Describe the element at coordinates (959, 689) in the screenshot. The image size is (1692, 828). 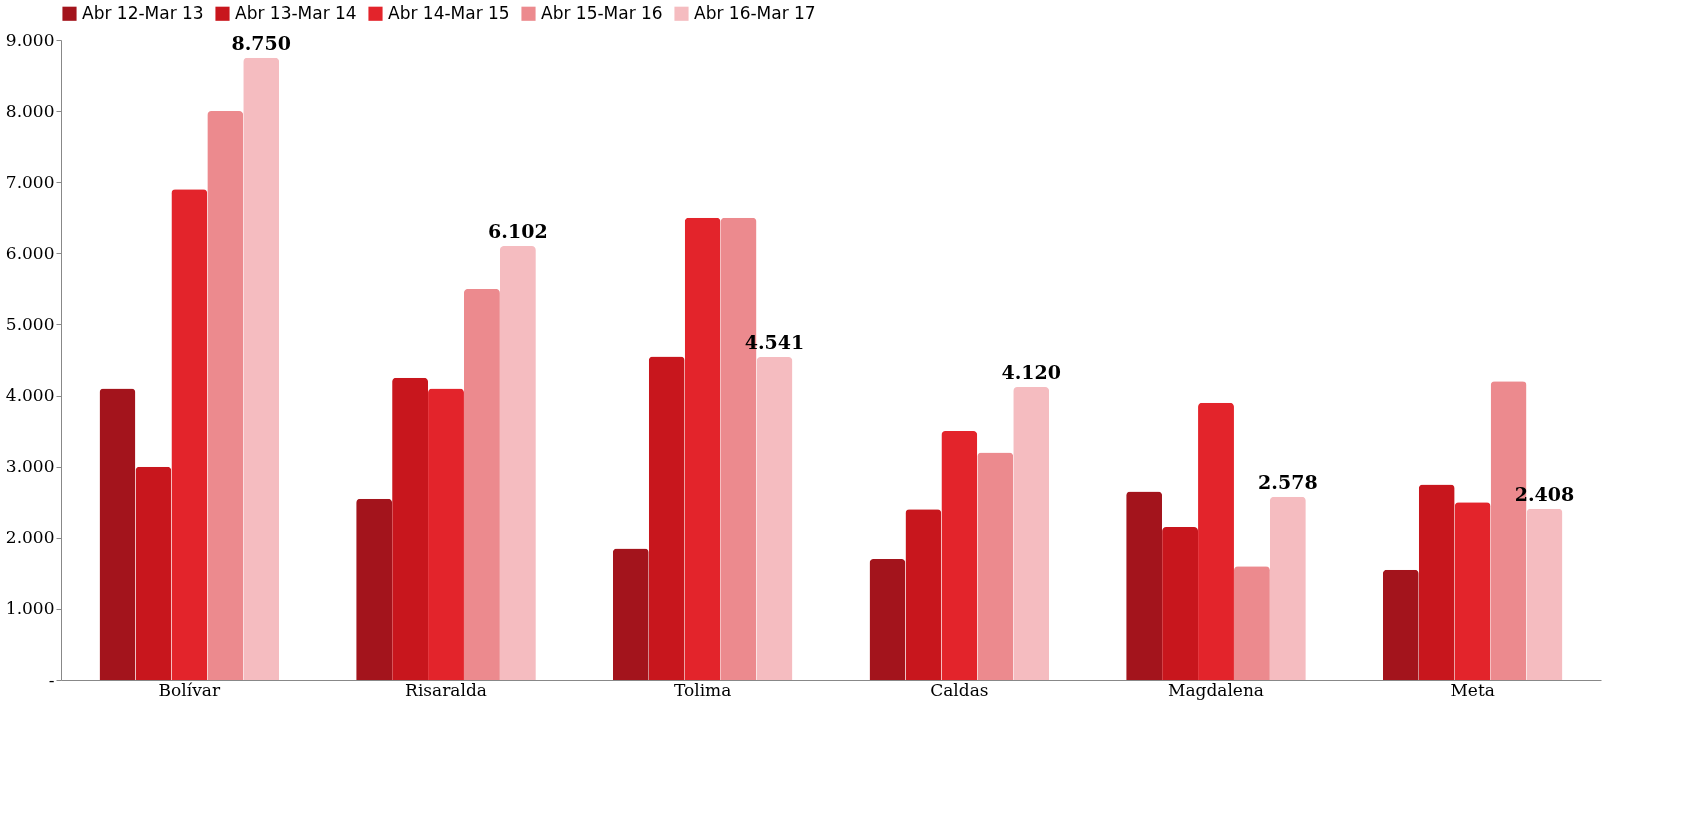
I see `x-tick-label: Caldas` at that location.